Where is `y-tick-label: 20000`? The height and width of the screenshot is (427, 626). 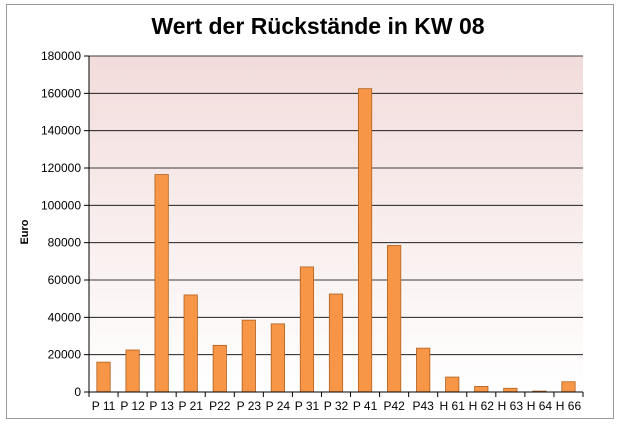 y-tick-label: 20000 is located at coordinates (65, 355).